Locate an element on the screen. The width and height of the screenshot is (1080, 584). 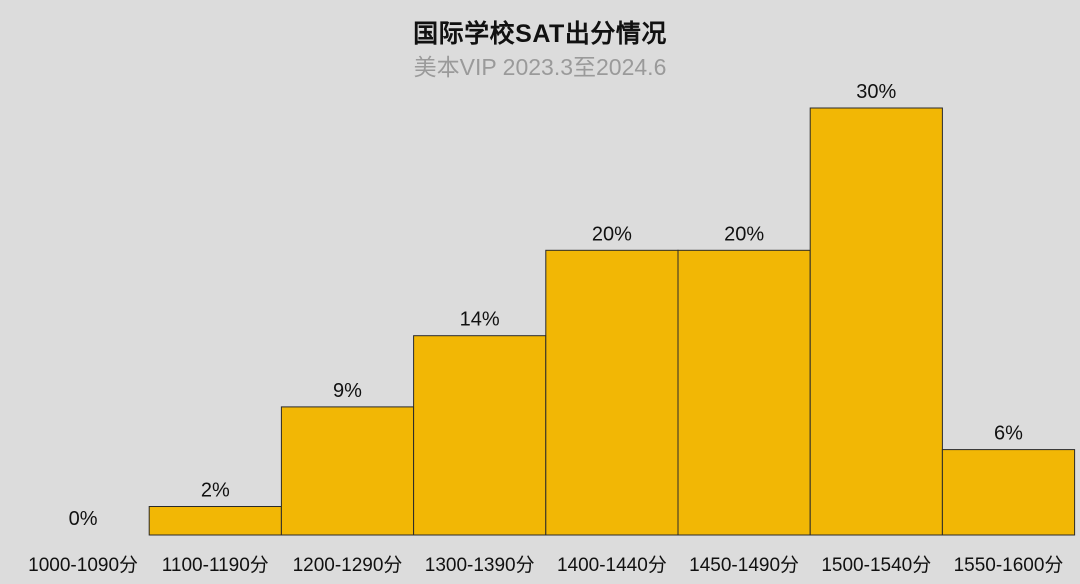
value-label-1: 0% is located at coordinates (83, 519).